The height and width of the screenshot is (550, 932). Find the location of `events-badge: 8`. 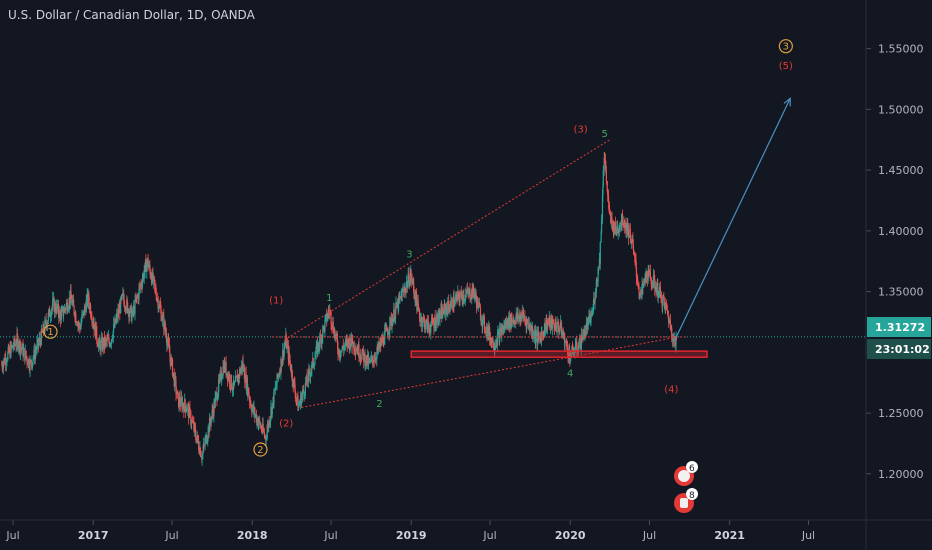

events-badge: 8 is located at coordinates (686, 500).